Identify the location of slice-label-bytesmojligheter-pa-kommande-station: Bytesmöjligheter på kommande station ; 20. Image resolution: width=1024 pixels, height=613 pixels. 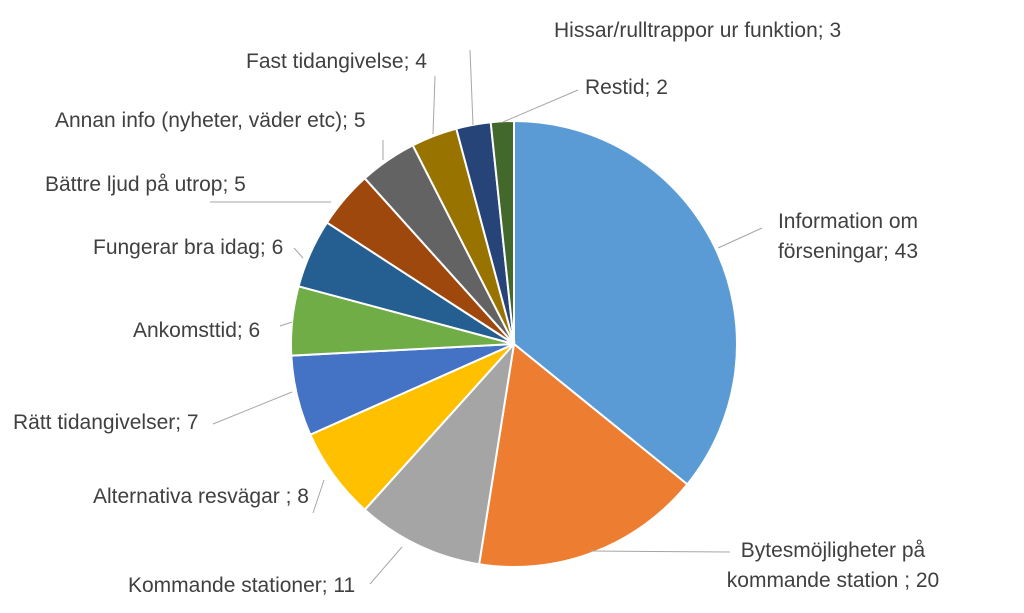
(833, 565).